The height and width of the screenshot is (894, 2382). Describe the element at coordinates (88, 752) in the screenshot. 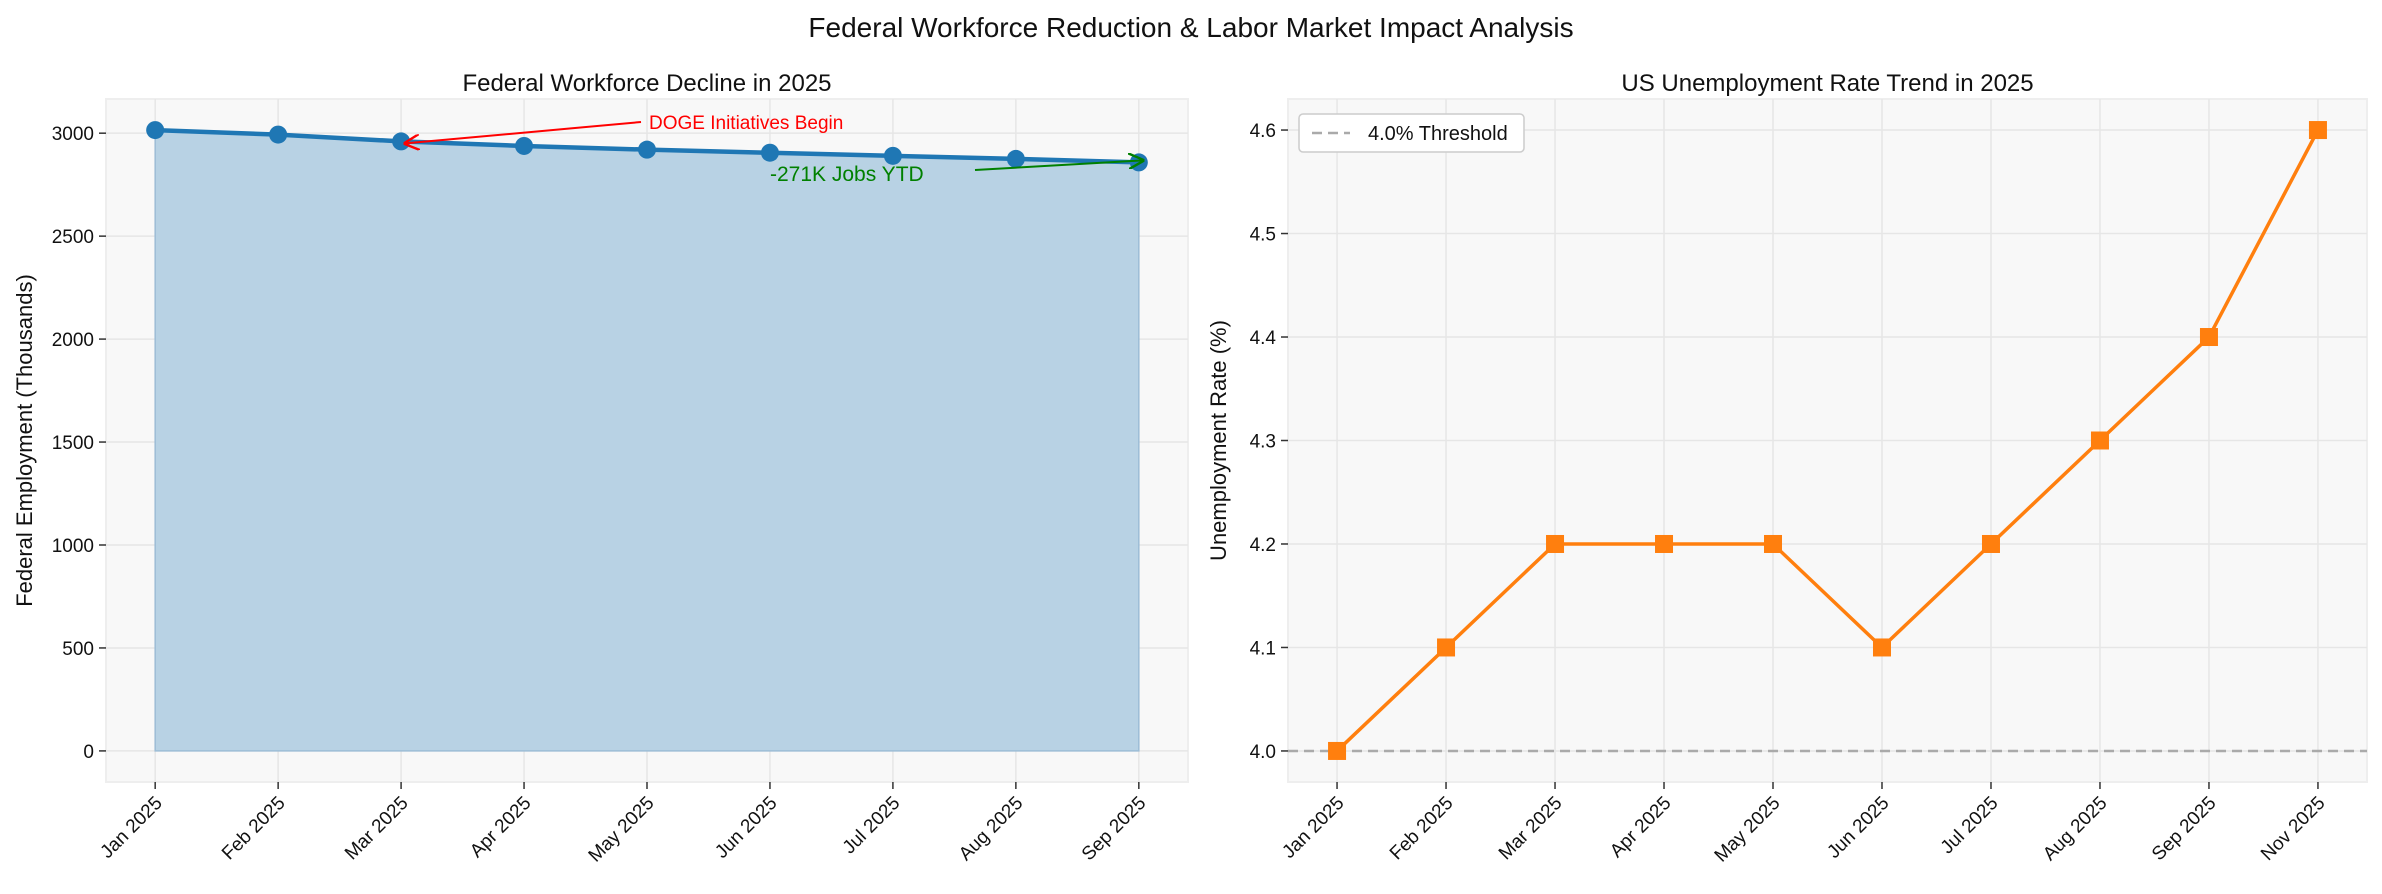

I see `y-tick-label: 0` at that location.